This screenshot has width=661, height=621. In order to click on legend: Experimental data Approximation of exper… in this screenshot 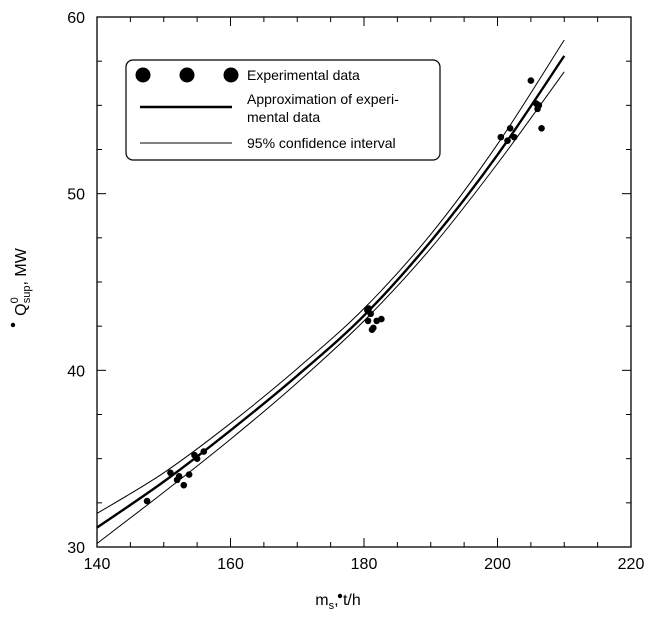, I will do `click(283, 110)`.